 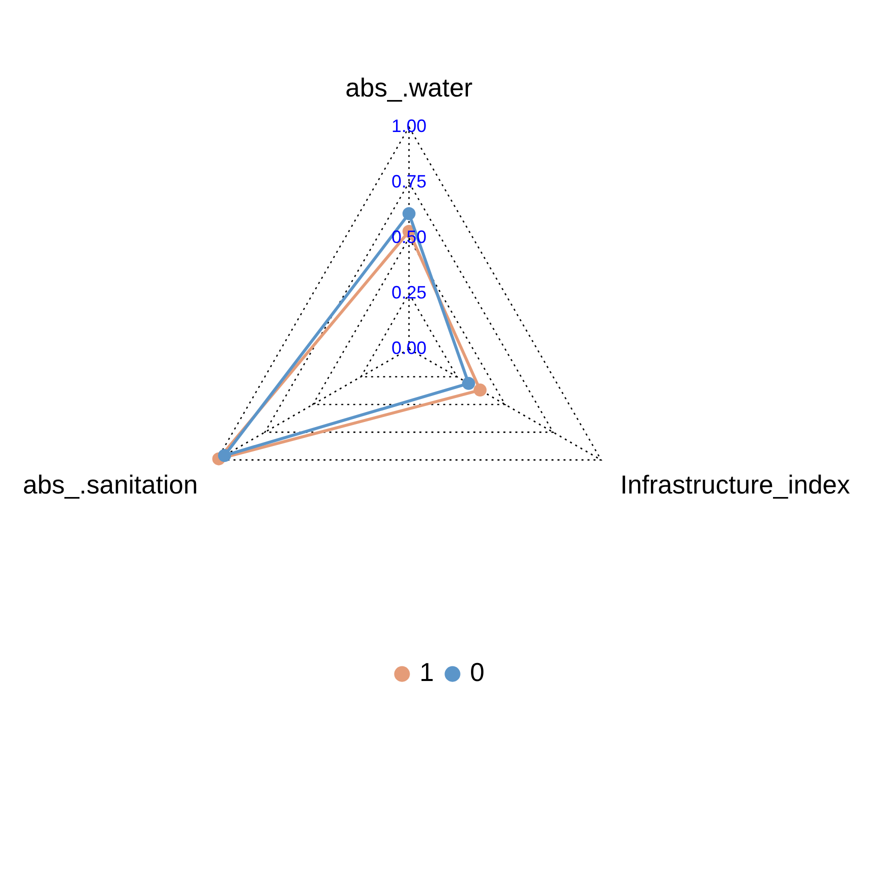 What do you see at coordinates (409, 348) in the screenshot?
I see `y-tick-label: 0.00` at bounding box center [409, 348].